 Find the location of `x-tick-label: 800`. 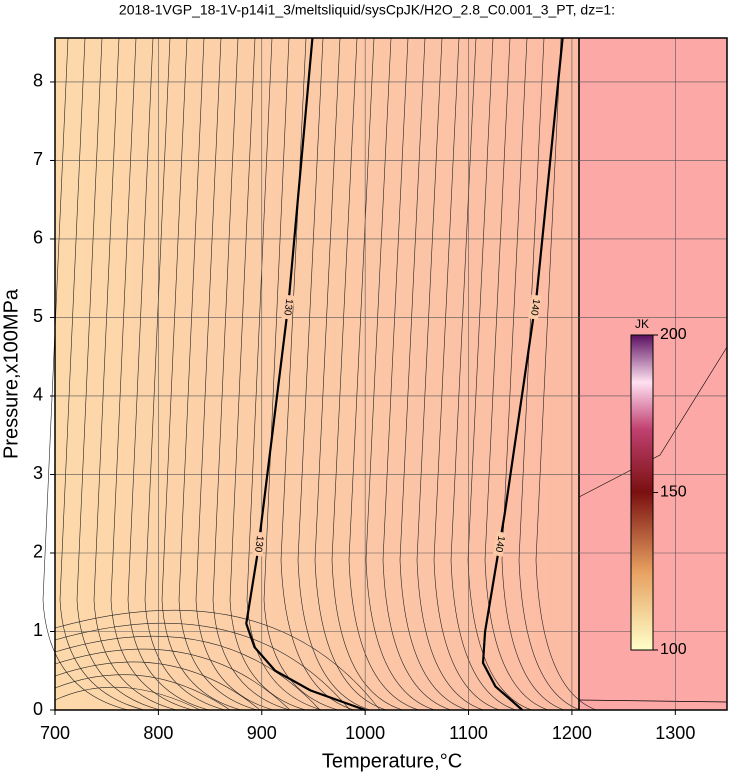

x-tick-label: 800 is located at coordinates (158, 733).